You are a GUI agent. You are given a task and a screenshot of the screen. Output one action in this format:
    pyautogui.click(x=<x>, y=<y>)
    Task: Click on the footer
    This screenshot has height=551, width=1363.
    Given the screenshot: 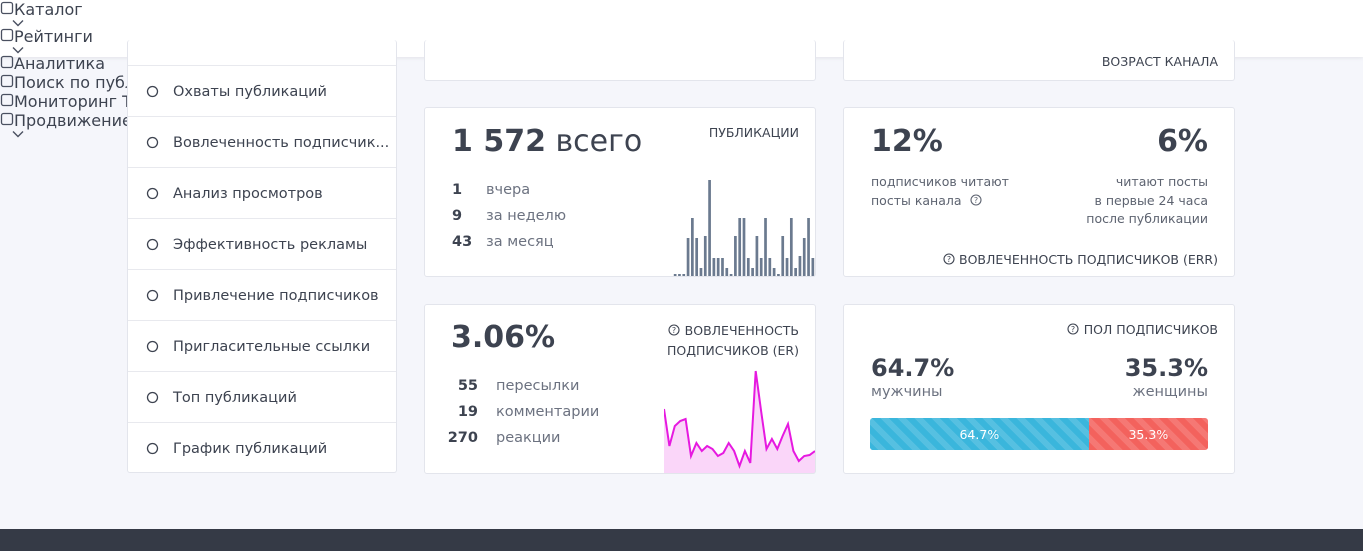 What is the action you would take?
    pyautogui.click(x=681, y=540)
    